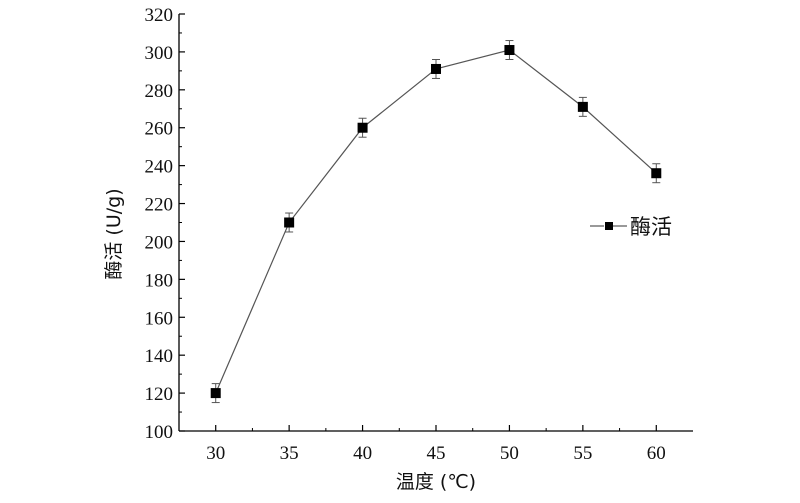 The width and height of the screenshot is (800, 503). Describe the element at coordinates (159, 53) in the screenshot. I see `y-tick-label: 300` at that location.